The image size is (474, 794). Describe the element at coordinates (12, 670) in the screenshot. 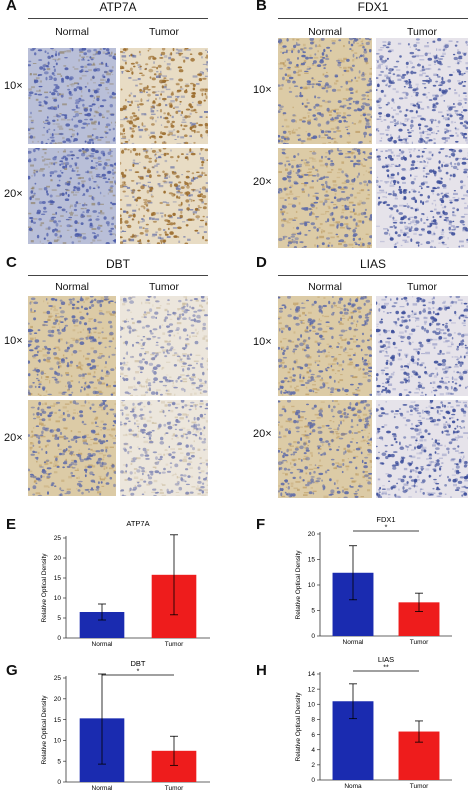

I see `panel-label-g: G` at that location.